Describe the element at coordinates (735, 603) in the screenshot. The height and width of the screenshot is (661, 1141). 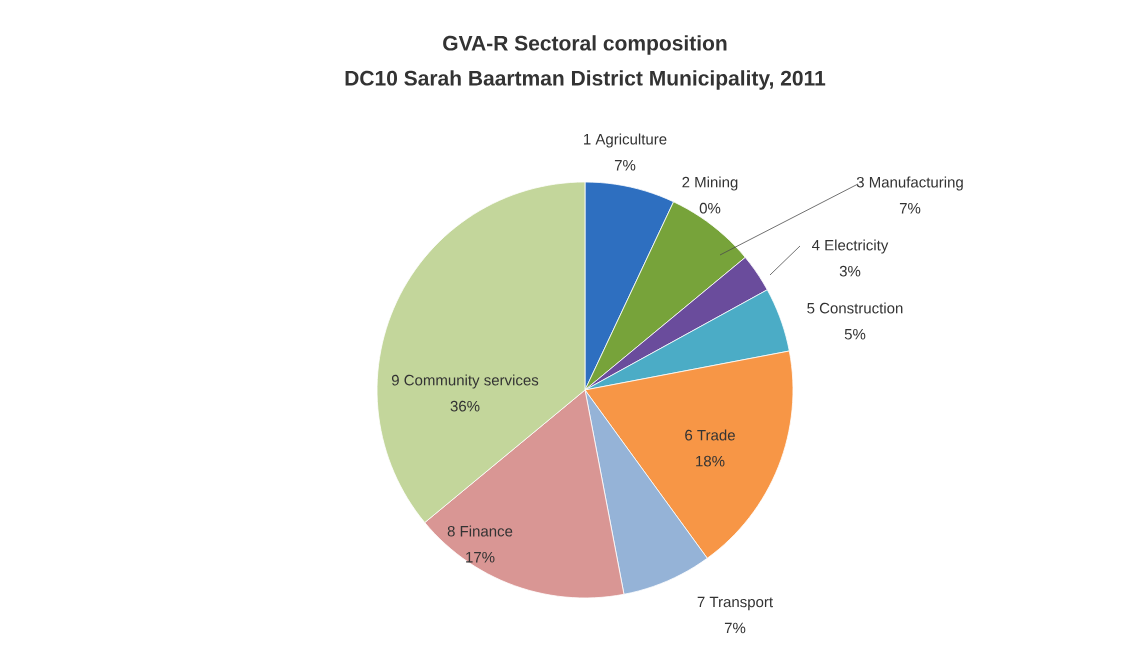
I see `slice-label: 7 Transport` at that location.